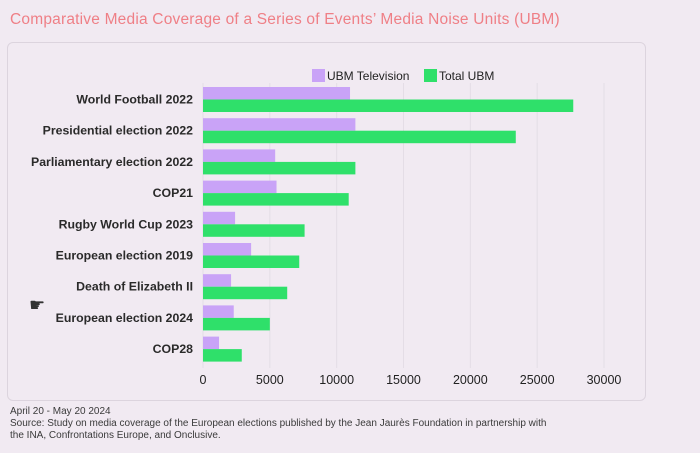  I want to click on date-range: April 20 - May 20 2024, so click(60, 411).